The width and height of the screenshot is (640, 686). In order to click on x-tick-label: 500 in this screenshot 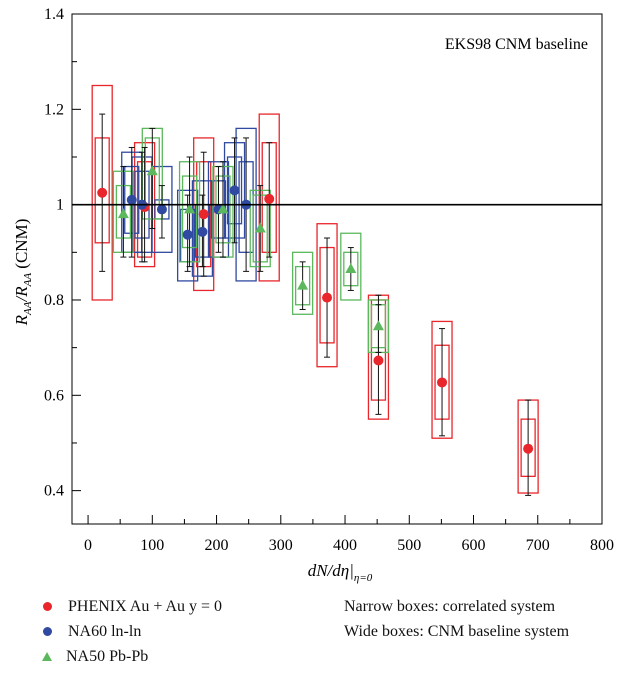, I will do `click(409, 545)`.